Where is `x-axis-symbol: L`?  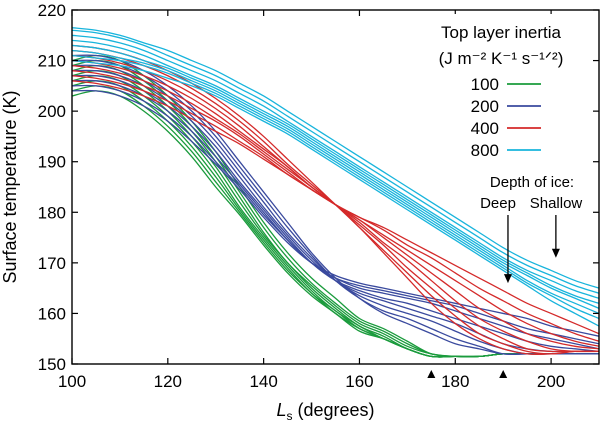
x-axis-symbol: L is located at coordinates (281, 410).